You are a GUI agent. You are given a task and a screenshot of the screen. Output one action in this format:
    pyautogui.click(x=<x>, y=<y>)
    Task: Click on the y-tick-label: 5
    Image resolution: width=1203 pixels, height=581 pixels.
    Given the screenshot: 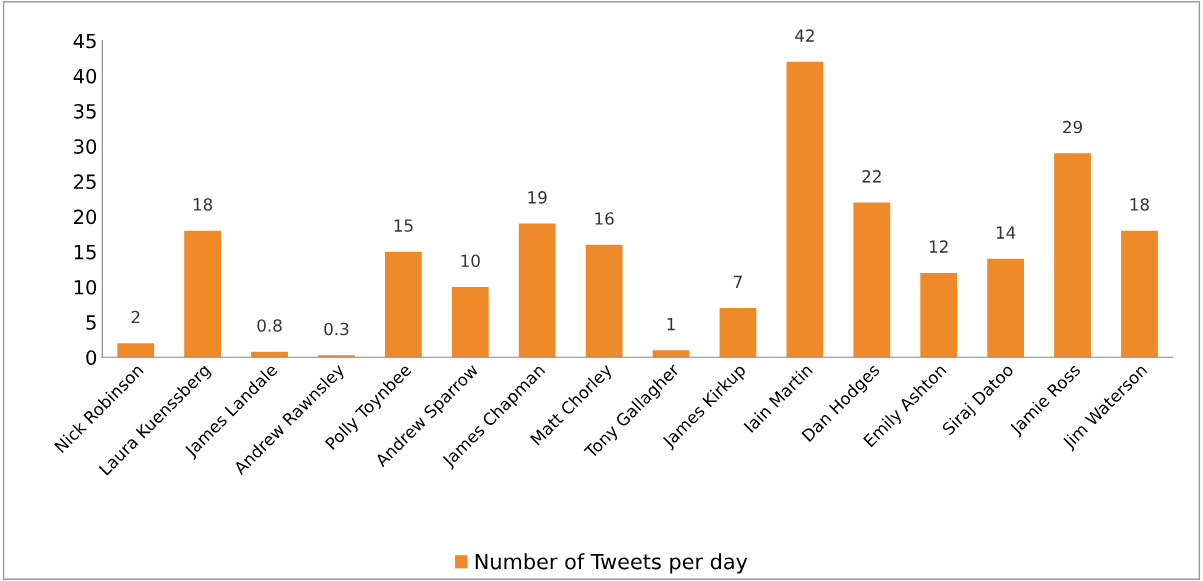 What is the action you would take?
    pyautogui.click(x=91, y=322)
    